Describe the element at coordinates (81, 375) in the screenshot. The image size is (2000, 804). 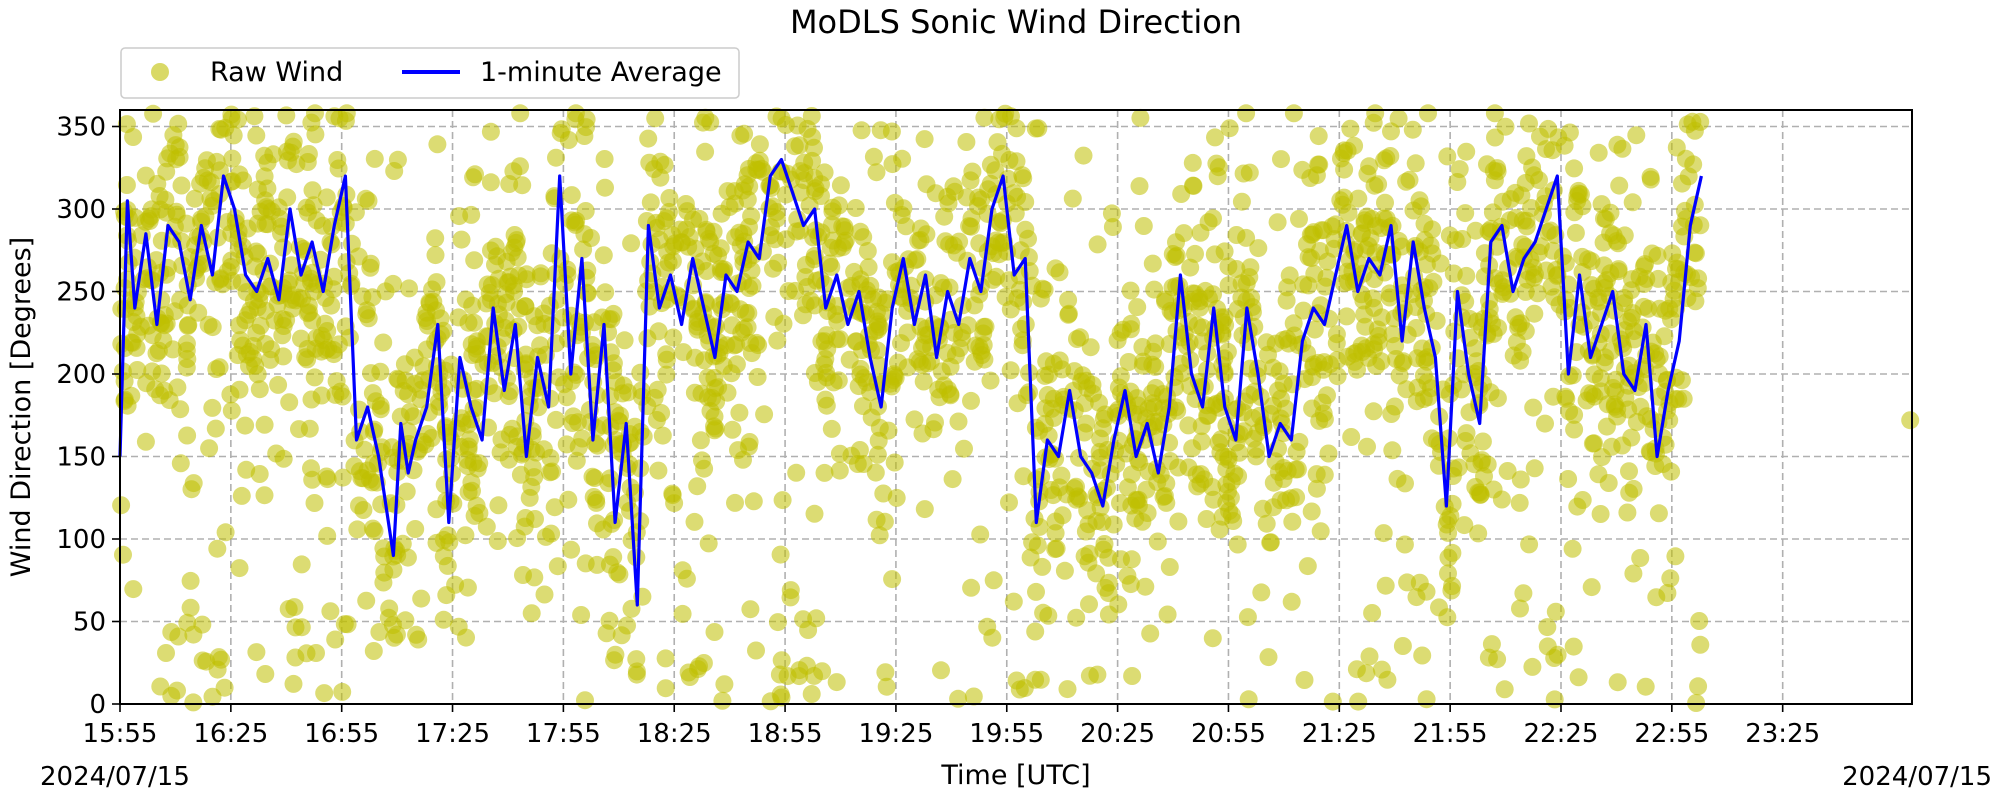
I see `y-tick-label: 200` at that location.